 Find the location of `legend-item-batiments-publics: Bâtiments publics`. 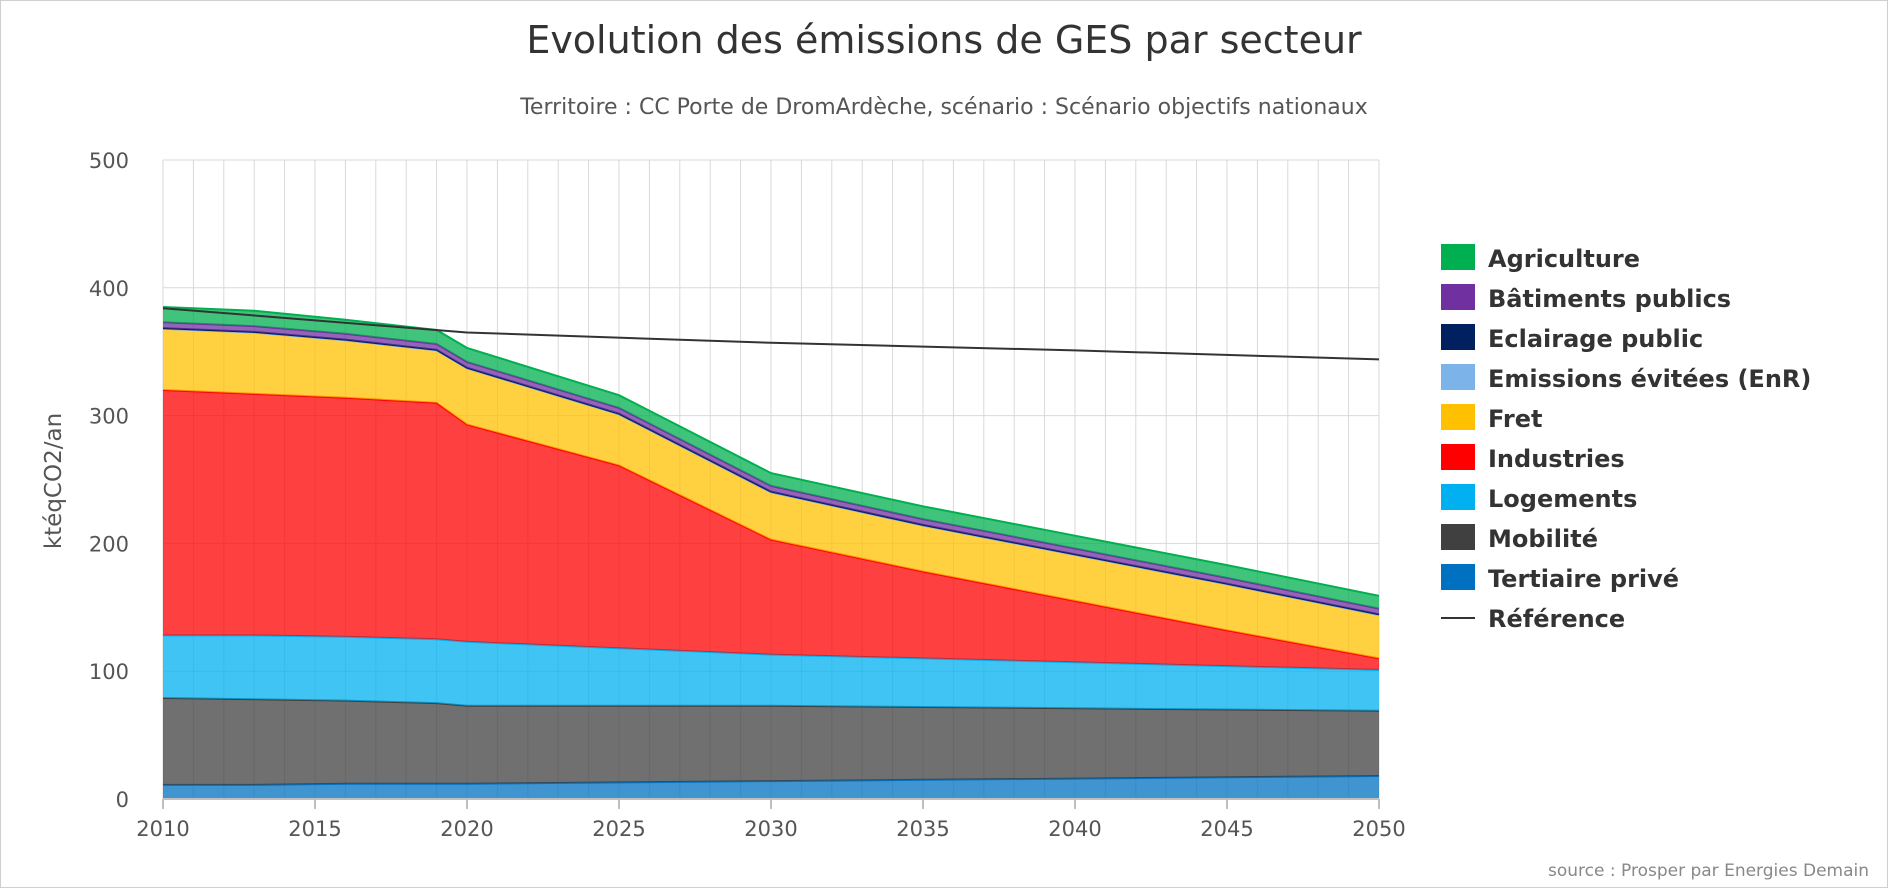

legend-item-batiments-publics: Bâtiments publics is located at coordinates (1586, 298).